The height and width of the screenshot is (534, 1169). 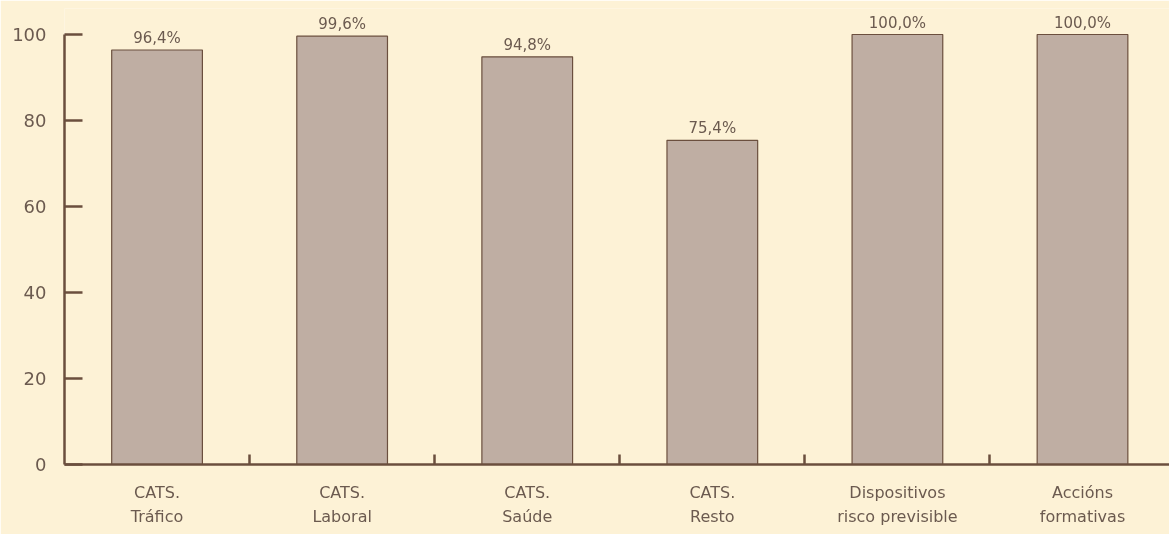 What do you see at coordinates (342, 504) in the screenshot?
I see `x-tick-label: CATS. Laboral` at bounding box center [342, 504].